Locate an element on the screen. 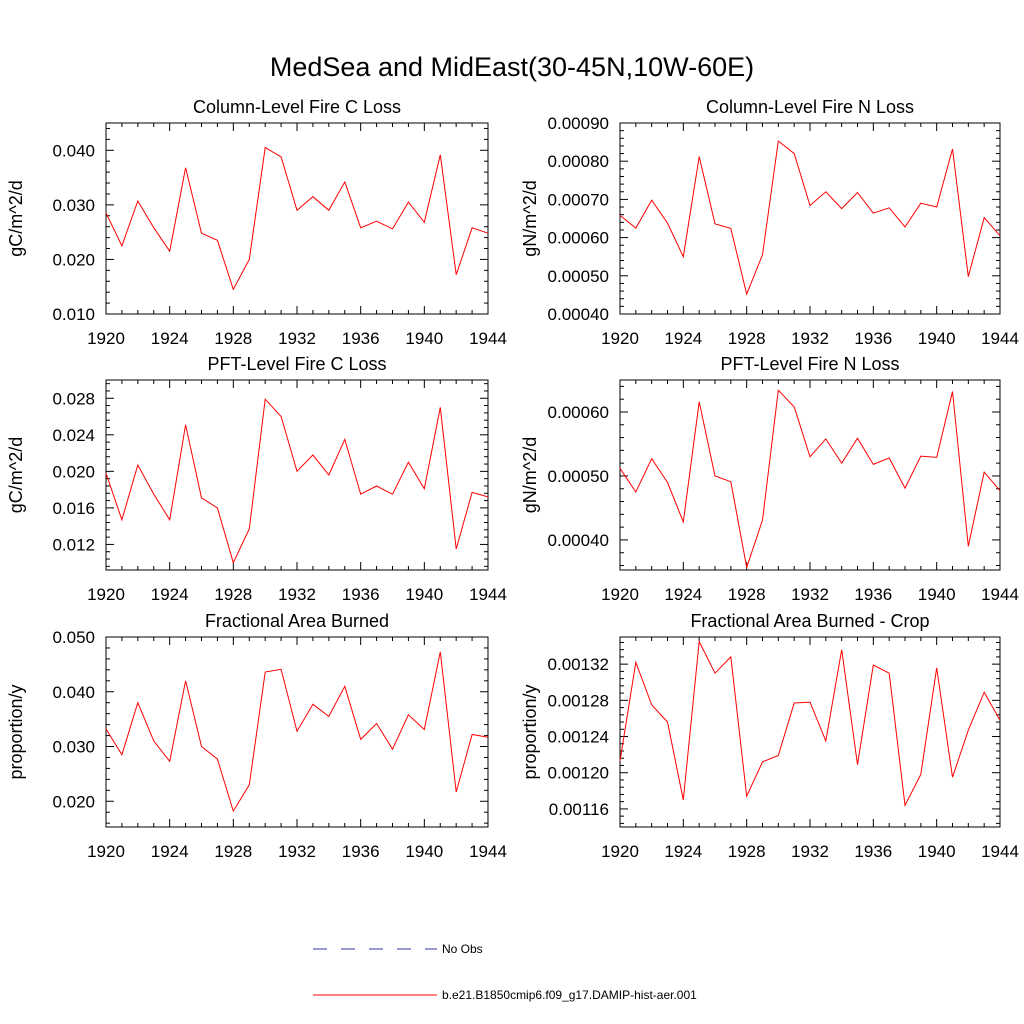  panel-title: Column-Level Fire N Loss is located at coordinates (810, 107).